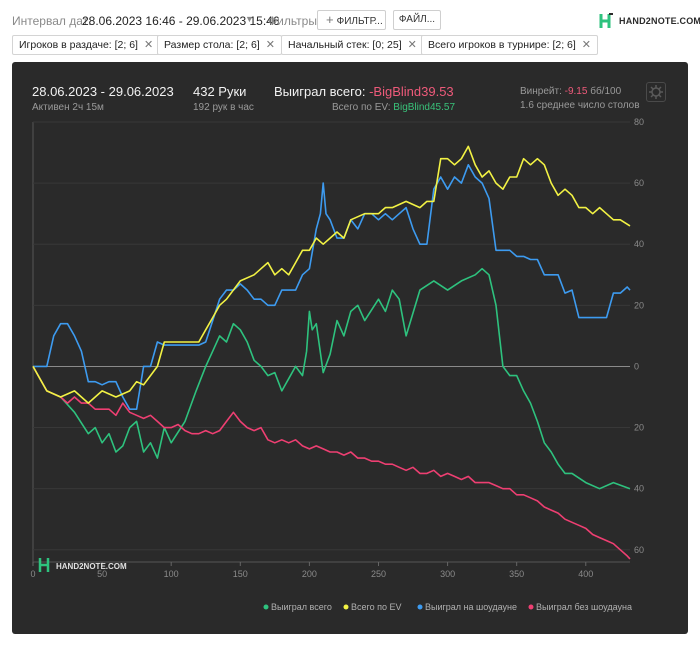  Describe the element at coordinates (606, 91) in the screenshot. I see `winrate-suffix: бб/100` at that location.